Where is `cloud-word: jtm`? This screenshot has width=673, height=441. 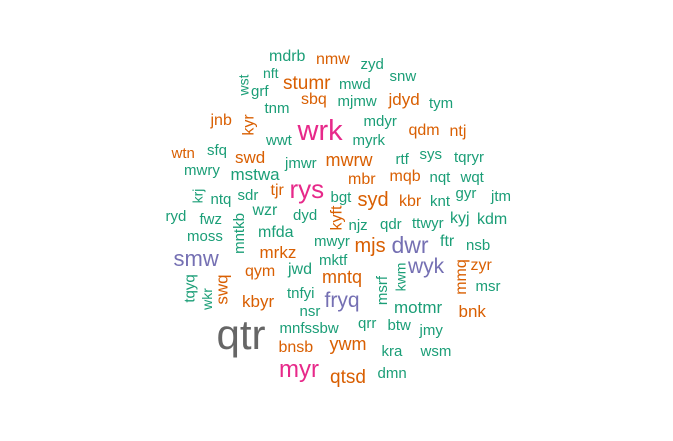 cloud-word: jtm is located at coordinates (501, 196).